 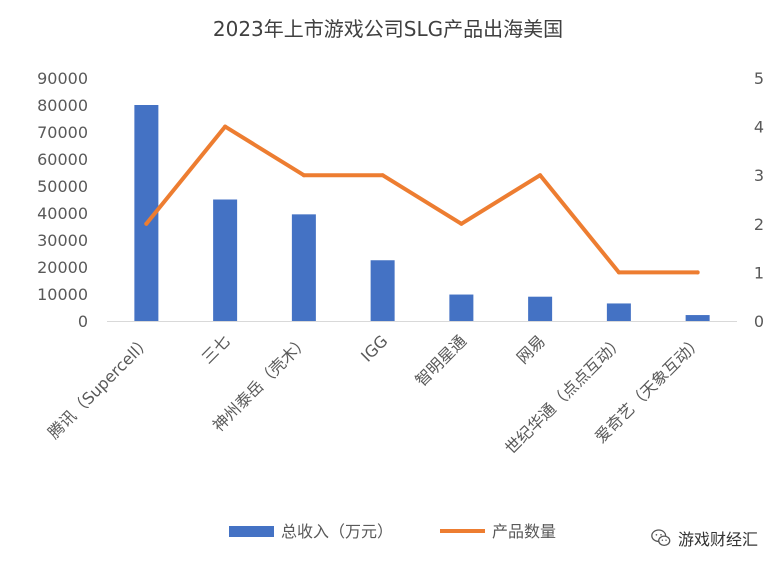 I want to click on y-right-tick-label: 0, so click(x=759, y=321).